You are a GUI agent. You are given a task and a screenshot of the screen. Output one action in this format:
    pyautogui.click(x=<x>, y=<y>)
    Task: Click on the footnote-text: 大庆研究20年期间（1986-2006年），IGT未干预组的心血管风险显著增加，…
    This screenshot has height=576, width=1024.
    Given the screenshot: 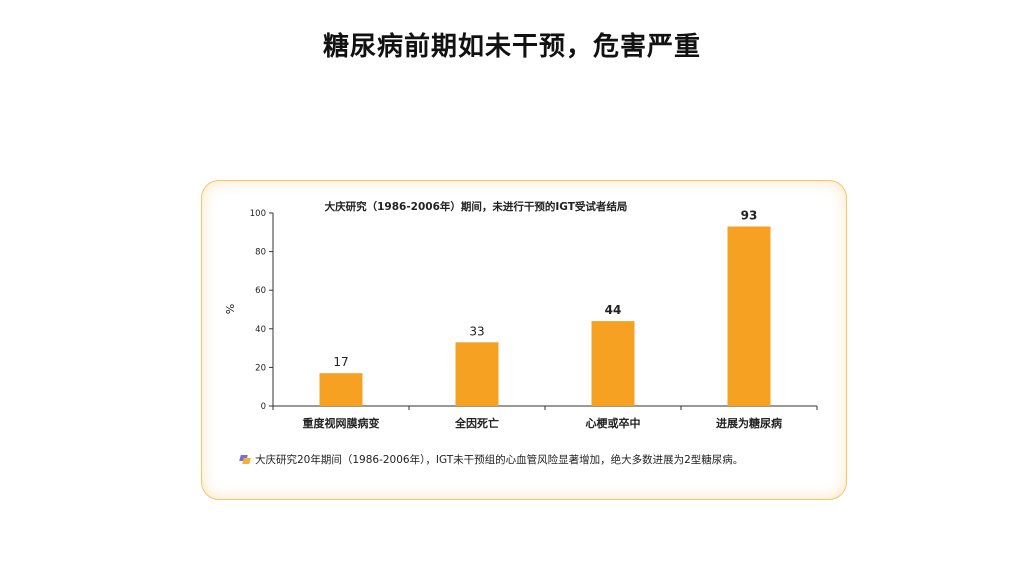 What is the action you would take?
    pyautogui.click(x=499, y=460)
    